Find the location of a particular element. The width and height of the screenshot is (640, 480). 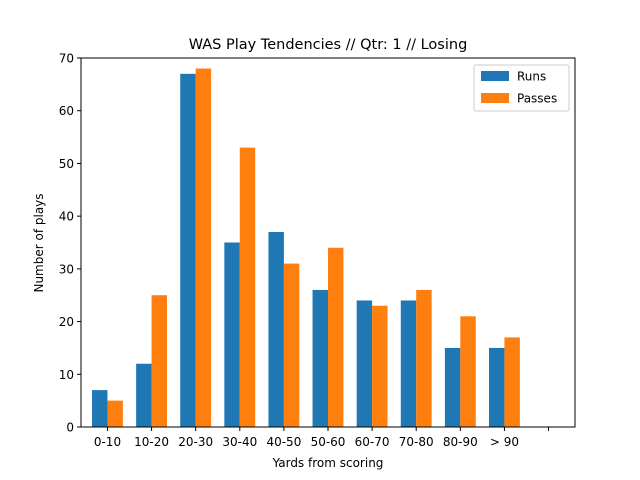

x-tick-label-5: 50-60 is located at coordinates (328, 442).